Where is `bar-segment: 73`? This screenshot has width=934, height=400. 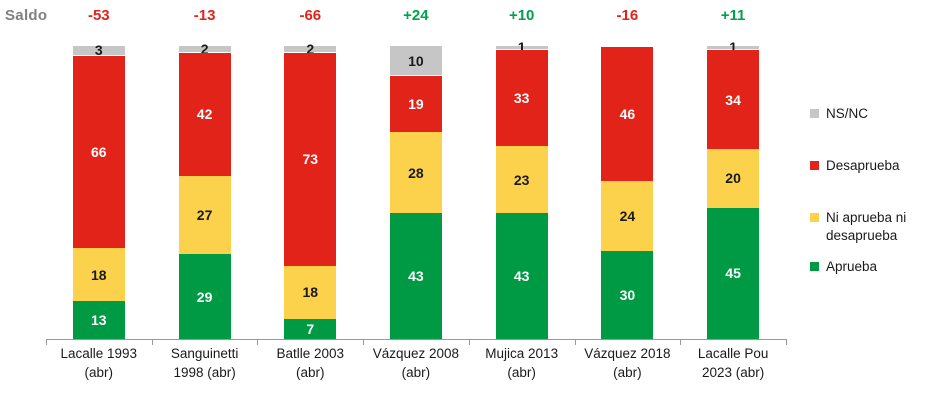
bar-segment: 73 is located at coordinates (310, 159).